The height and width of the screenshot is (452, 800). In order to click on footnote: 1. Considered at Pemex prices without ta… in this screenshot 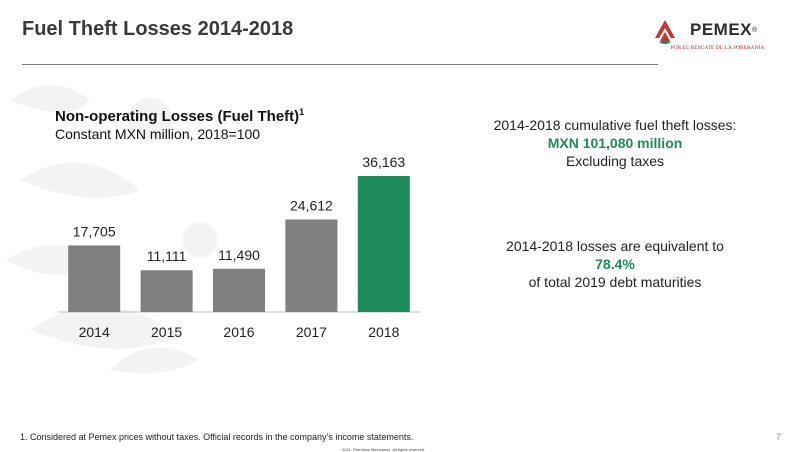, I will do `click(217, 437)`.